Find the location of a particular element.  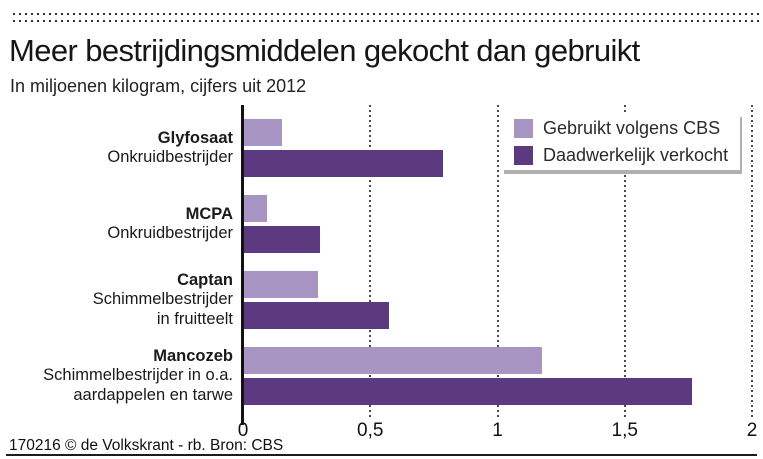

bar-used-mancozeb is located at coordinates (393, 360).